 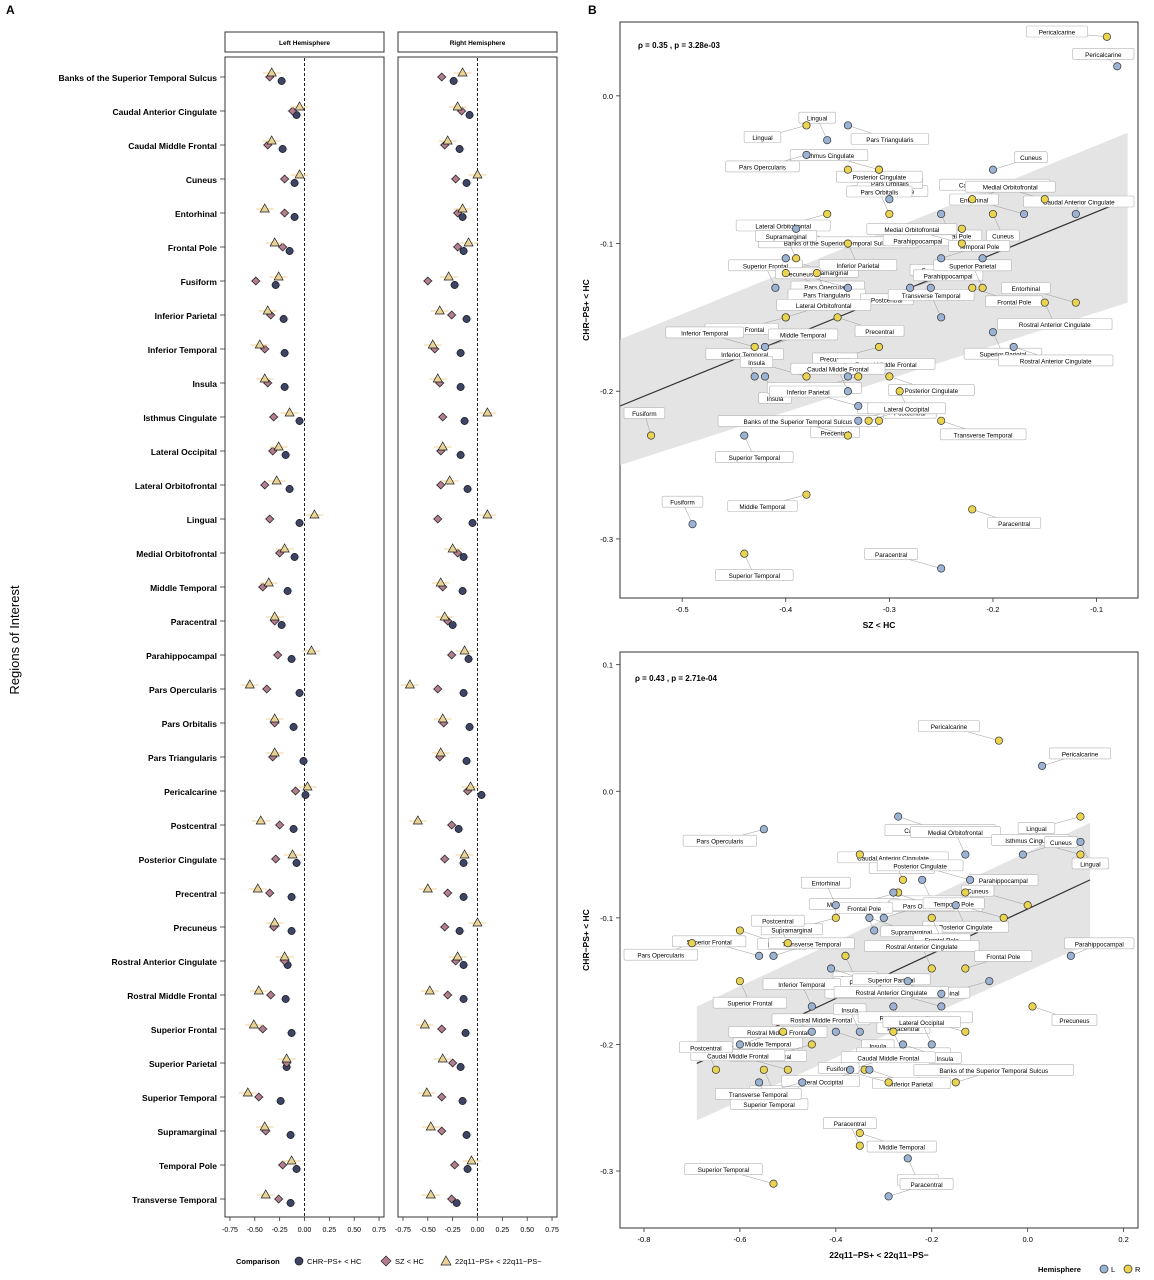 I want to click on scatter-legend: Hemisphere L R, so click(x=1089, y=1269).